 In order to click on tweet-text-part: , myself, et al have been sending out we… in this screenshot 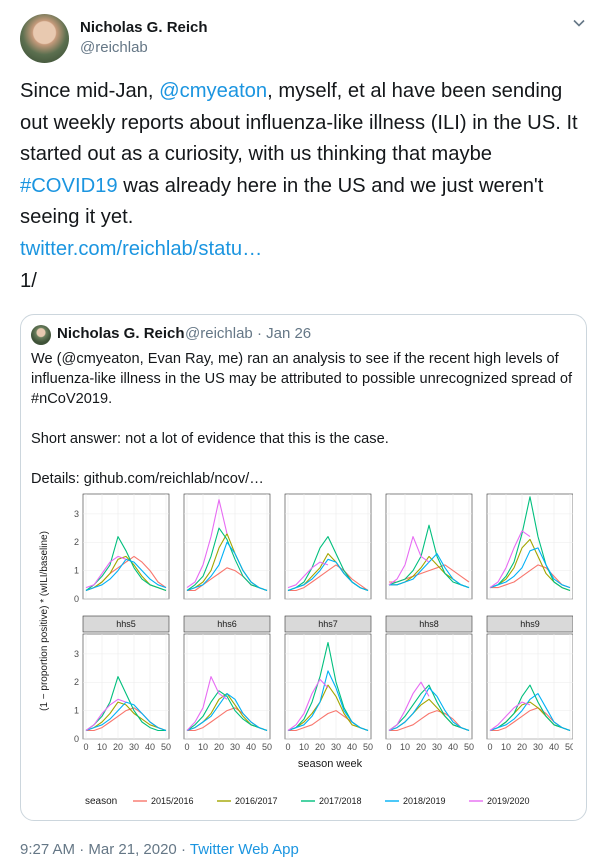, I will do `click(302, 123)`.